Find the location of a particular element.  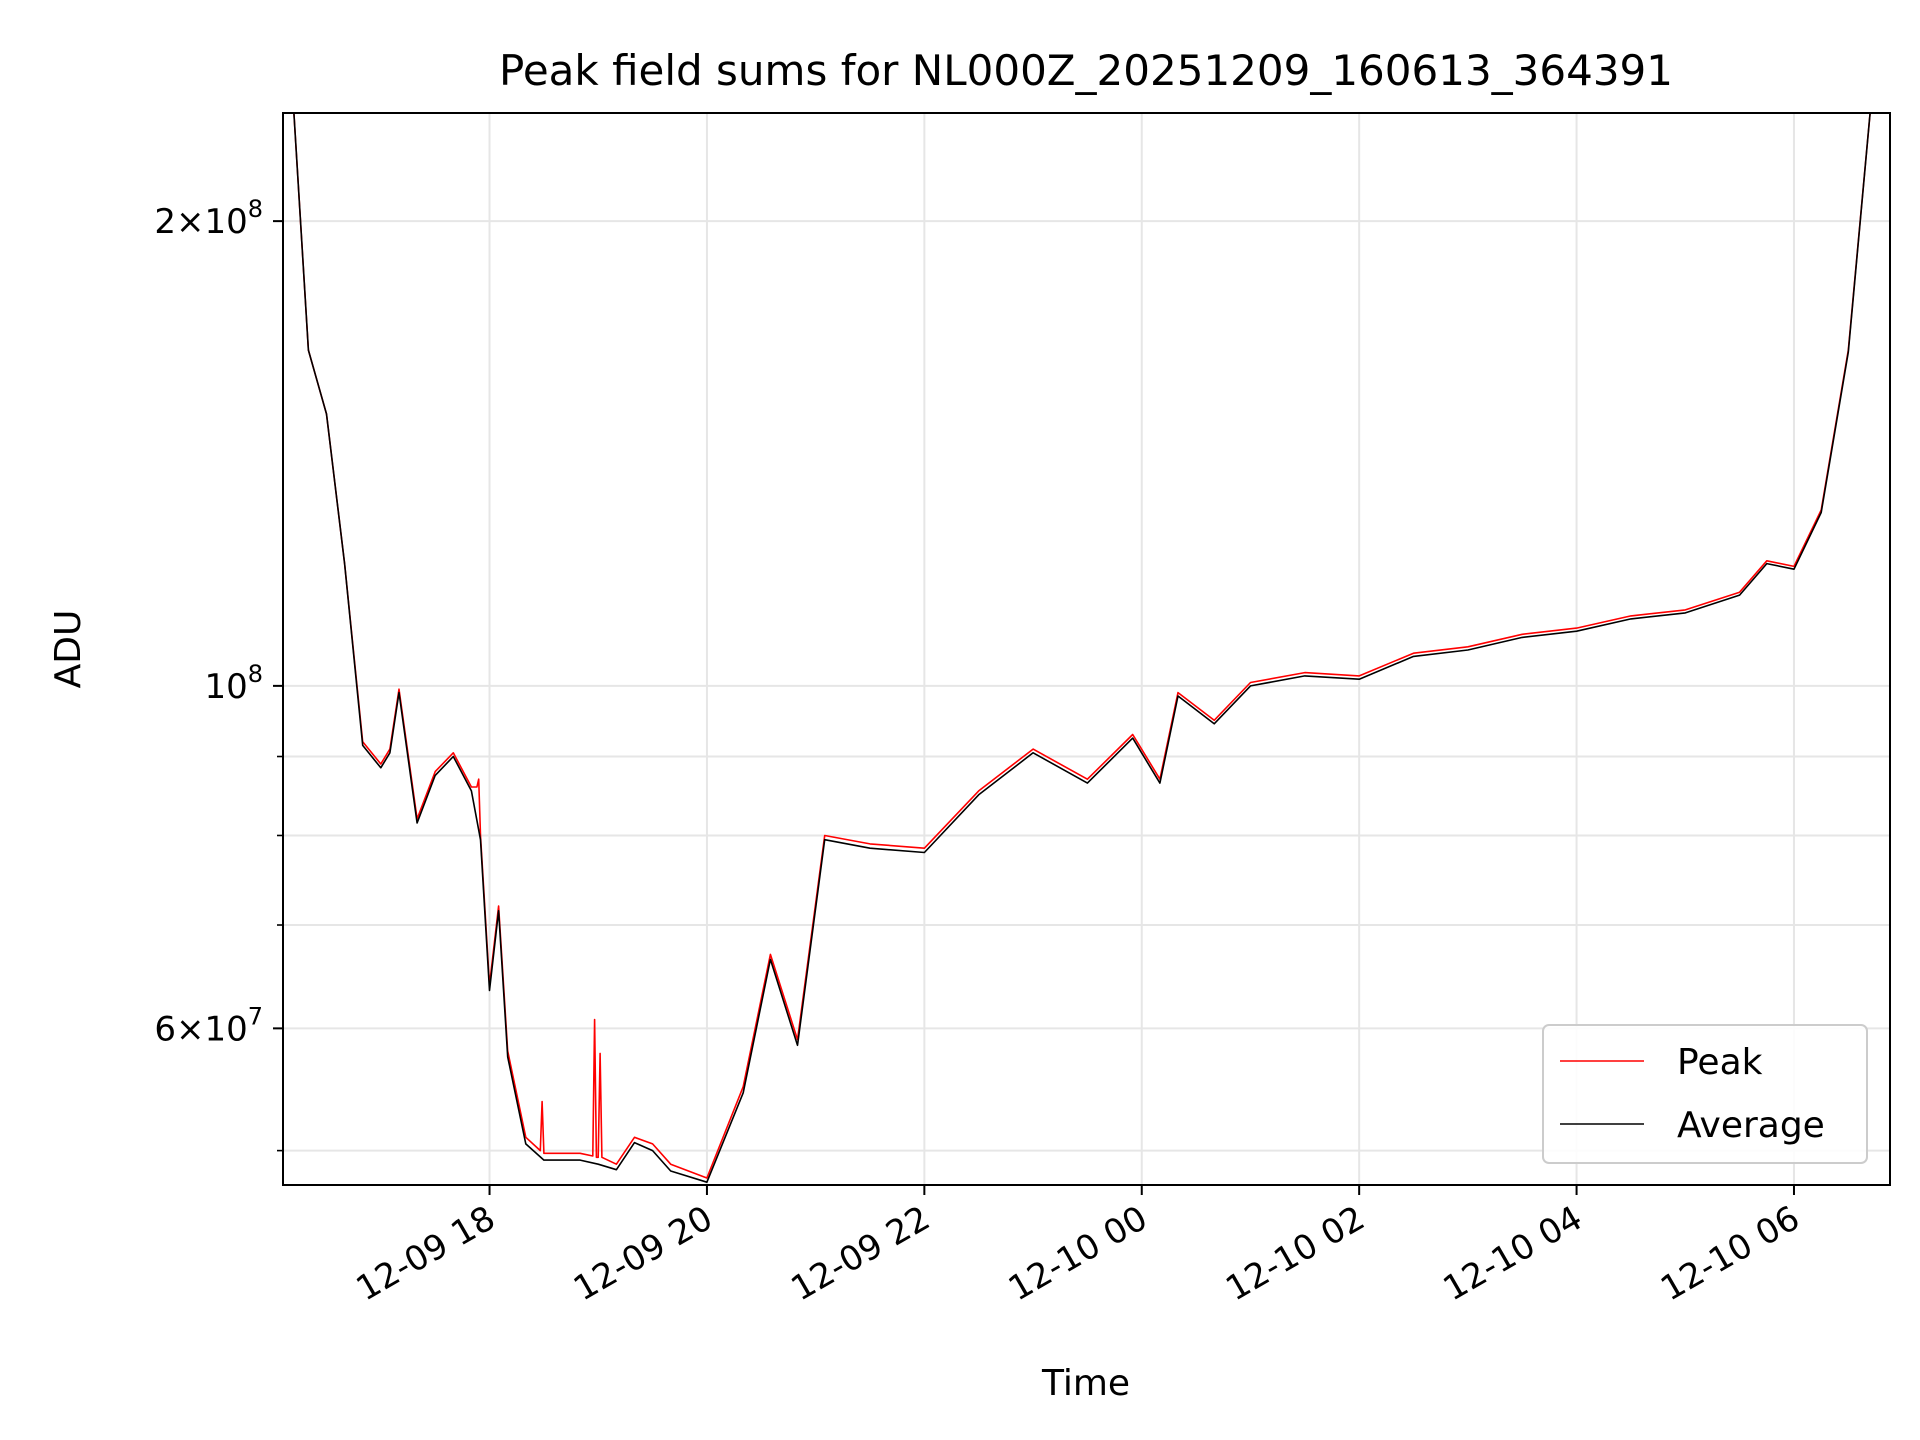

legend: Peak Average is located at coordinates (1705, 1094).